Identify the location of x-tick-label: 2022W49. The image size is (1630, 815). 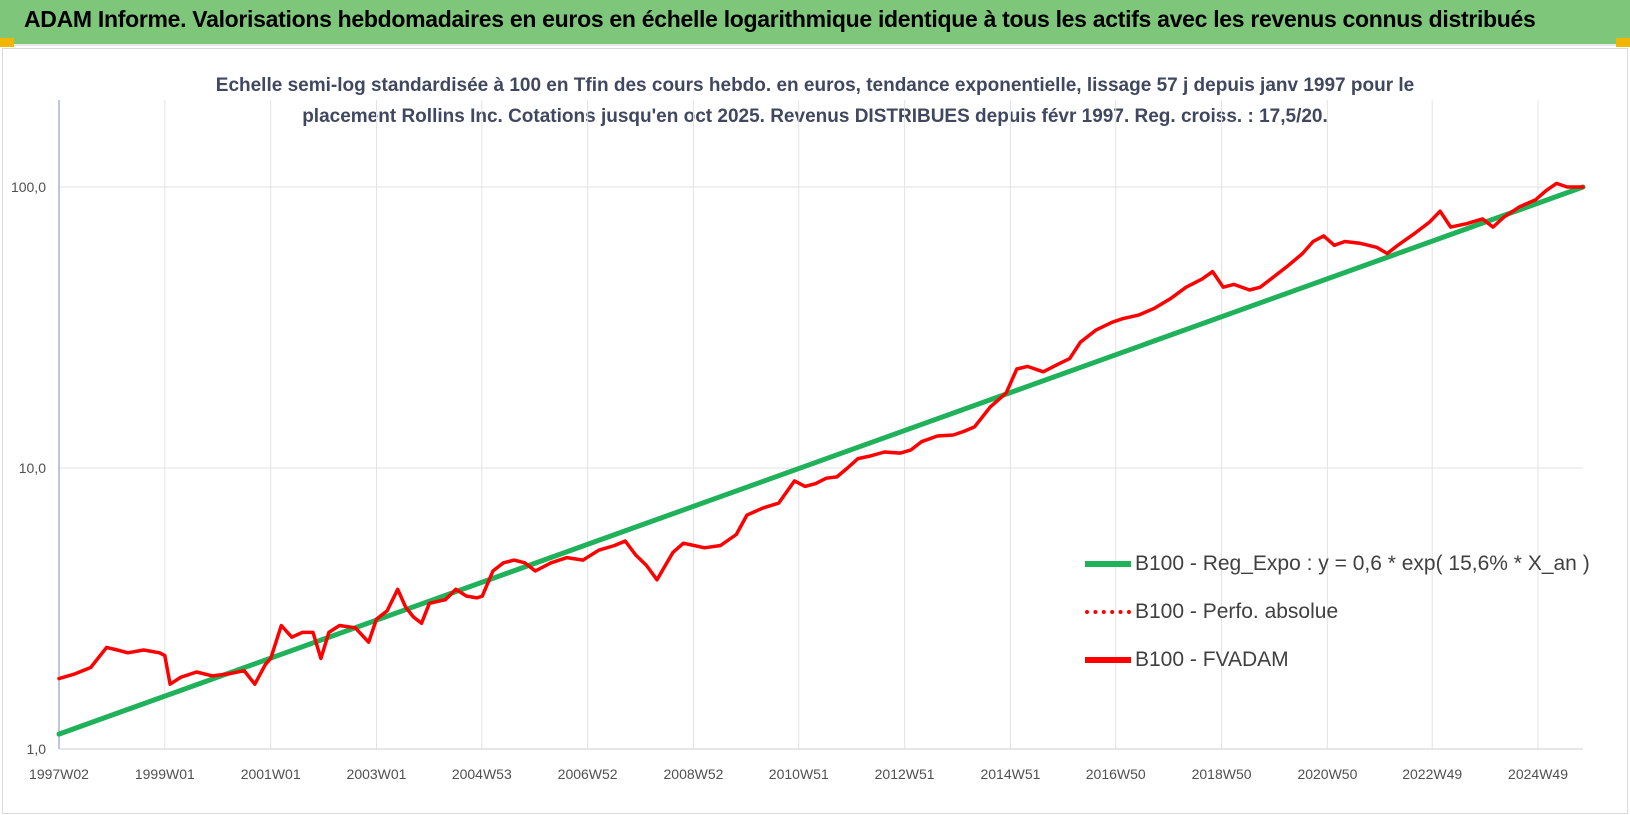
(1432, 774).